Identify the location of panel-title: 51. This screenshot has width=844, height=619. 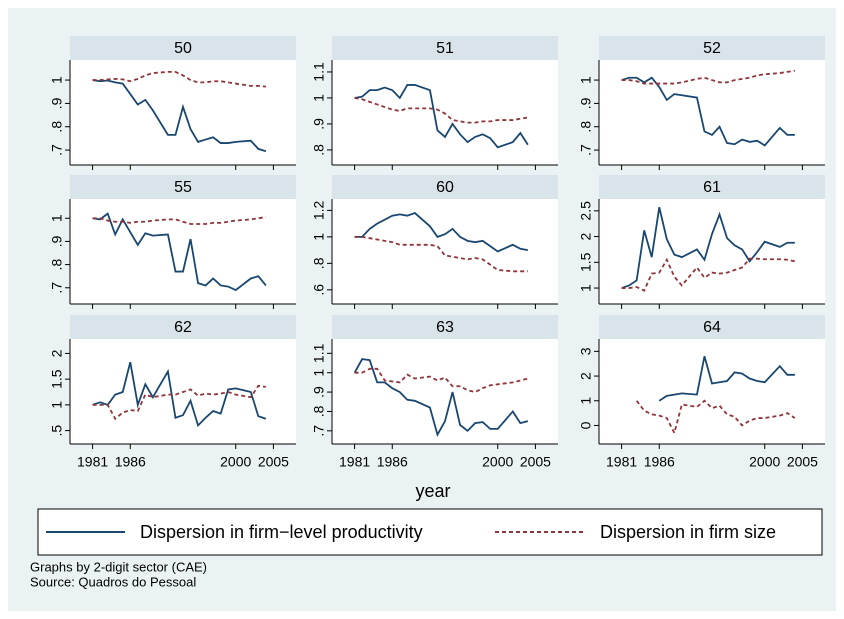
(445, 48).